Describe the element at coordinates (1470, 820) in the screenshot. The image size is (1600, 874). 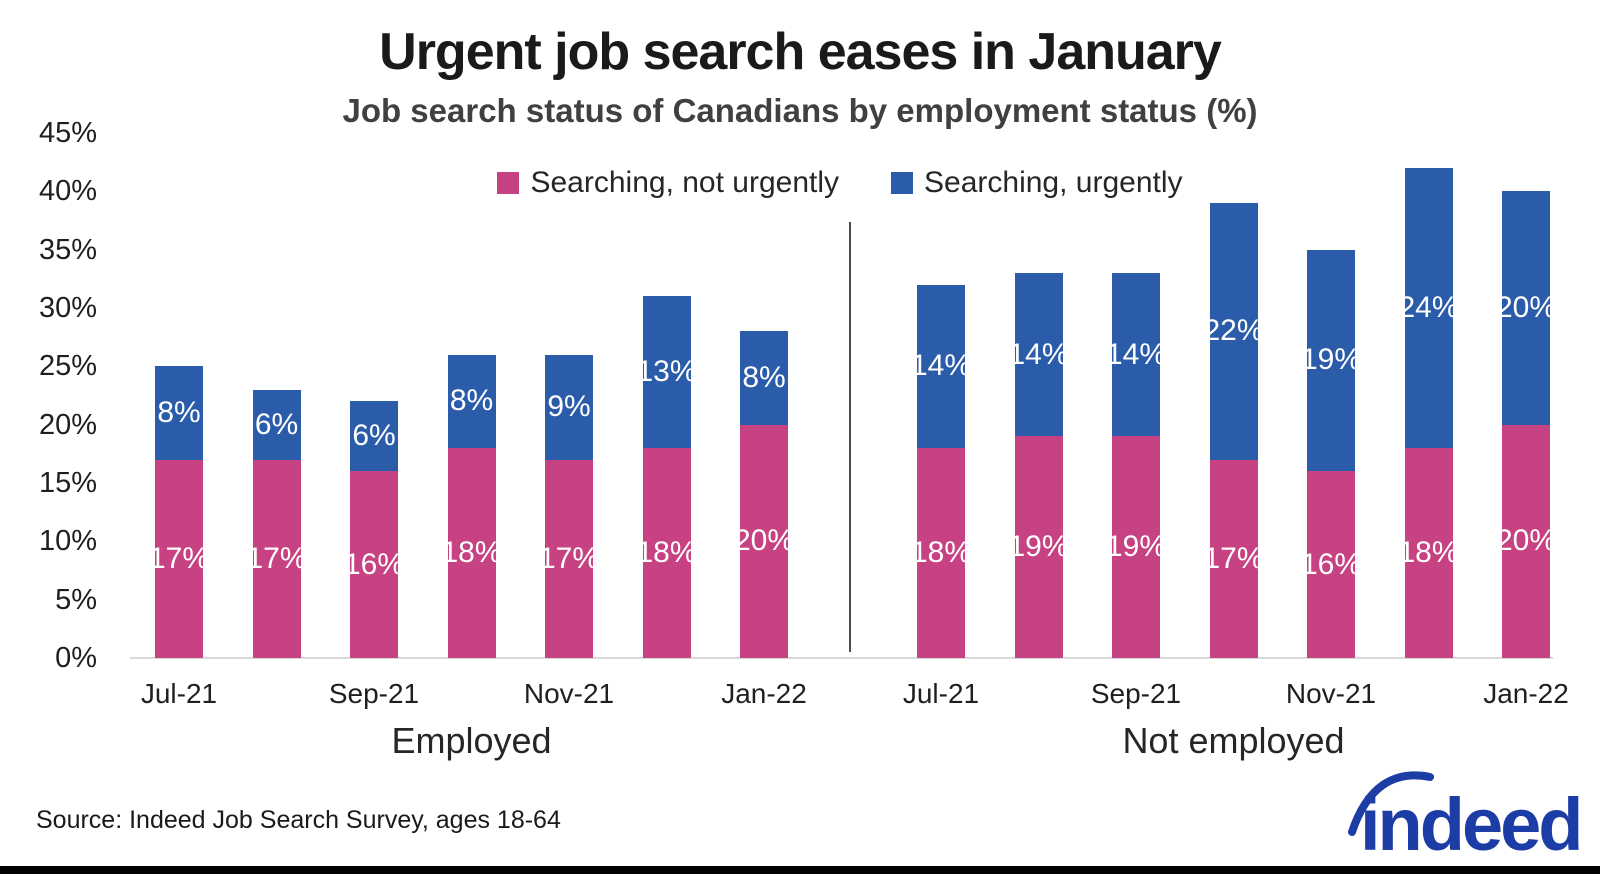
I see `logo-wordmark: indeed` at that location.